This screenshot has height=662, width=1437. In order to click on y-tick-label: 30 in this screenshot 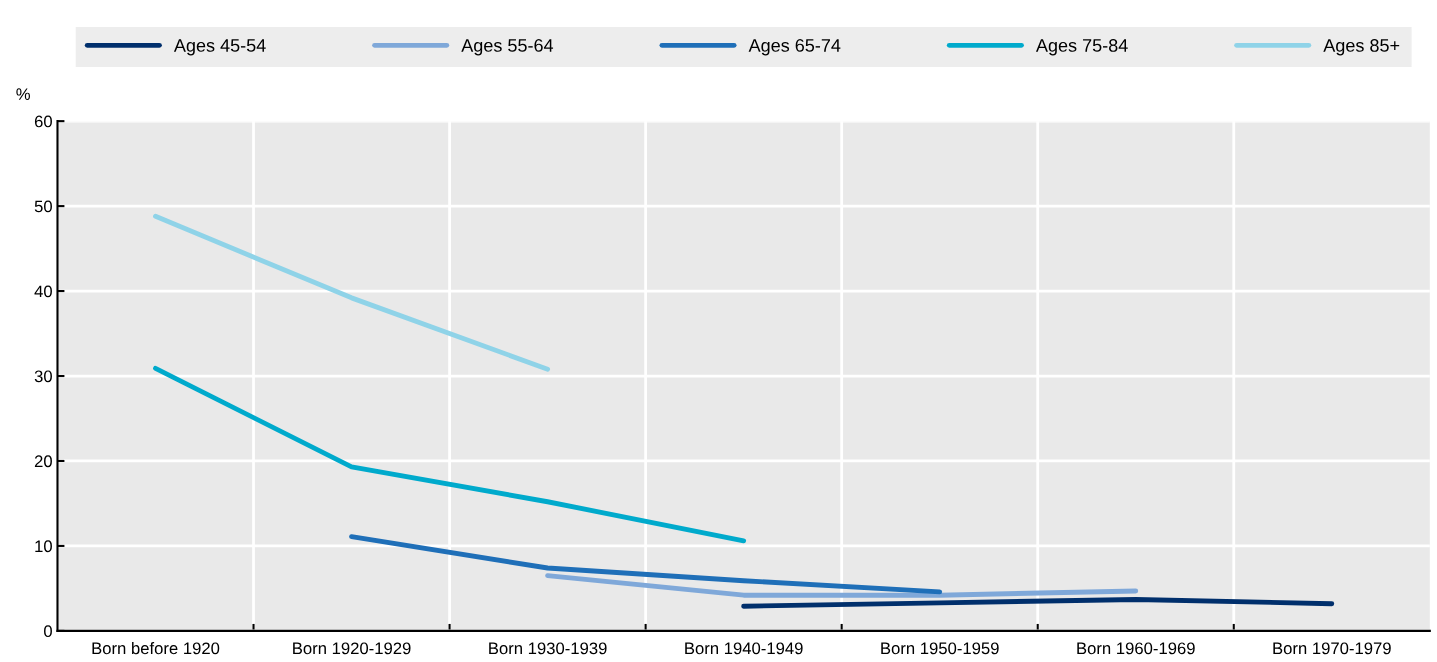, I will do `click(43, 376)`.